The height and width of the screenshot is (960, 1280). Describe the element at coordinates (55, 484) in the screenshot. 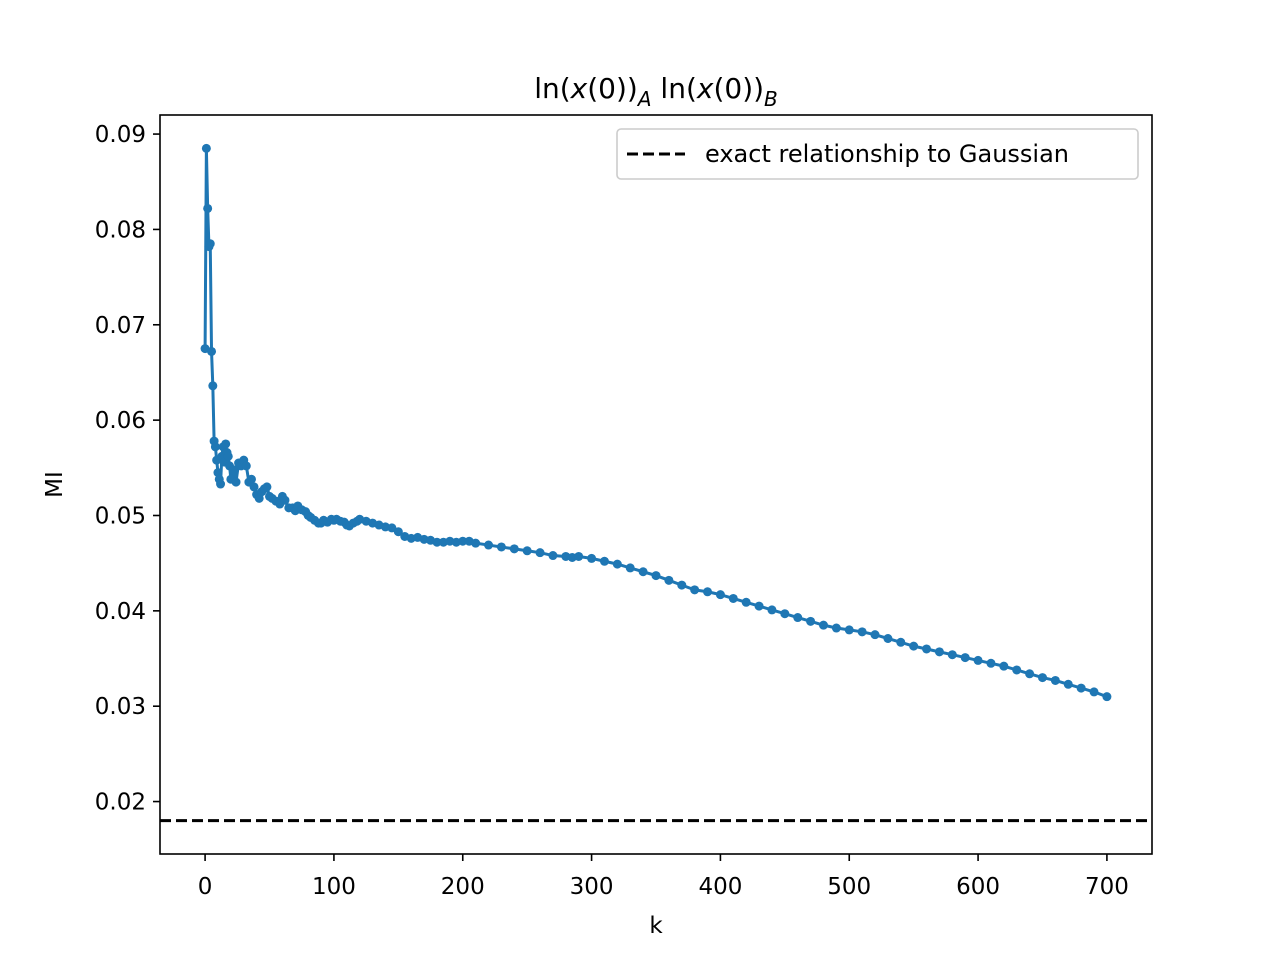

I see `y-axis-label: MI` at that location.